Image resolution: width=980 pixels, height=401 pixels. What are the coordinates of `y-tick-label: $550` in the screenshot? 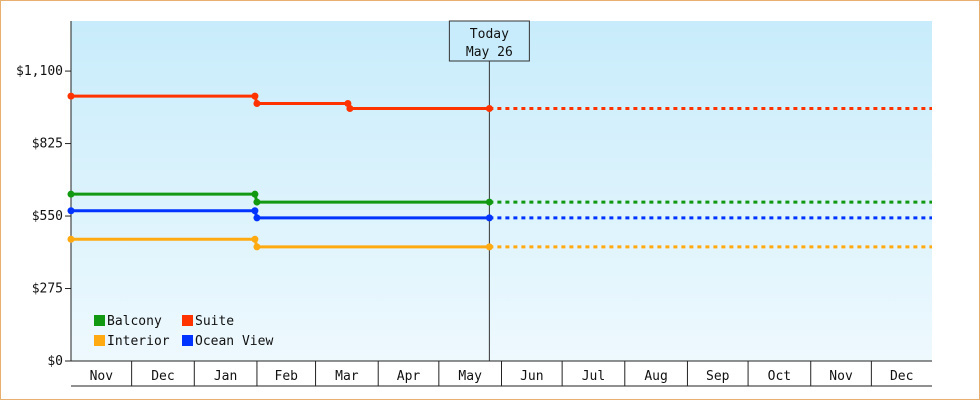 It's located at (47, 216).